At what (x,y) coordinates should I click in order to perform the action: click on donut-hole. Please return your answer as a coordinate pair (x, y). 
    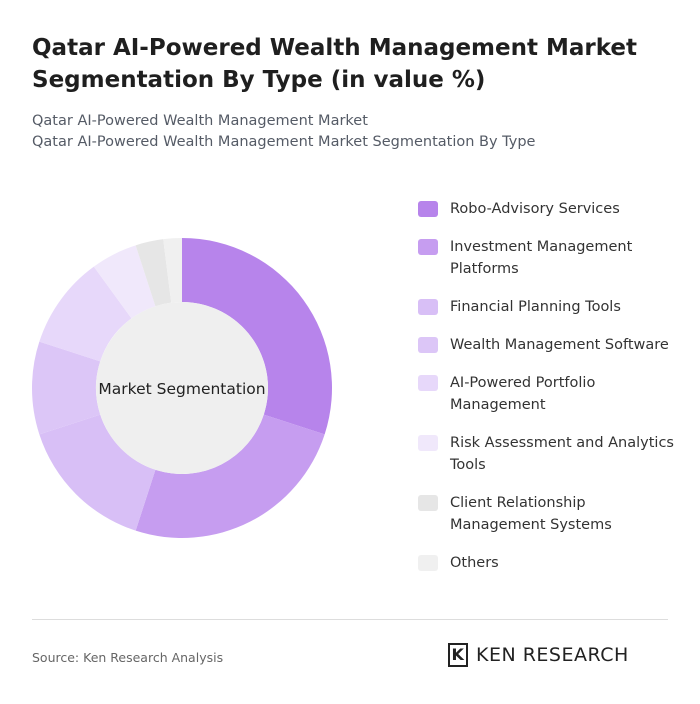
    Looking at the image, I should click on (182, 388).